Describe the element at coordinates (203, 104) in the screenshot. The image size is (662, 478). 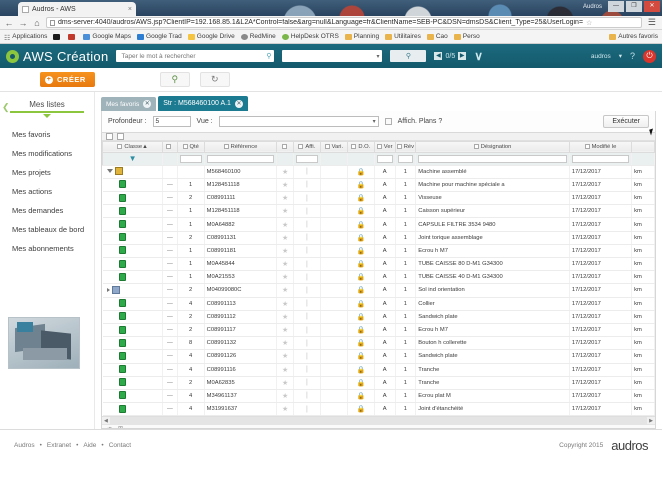
I see `tab-structure: Str : M568460100 A.1 ✕` at that location.